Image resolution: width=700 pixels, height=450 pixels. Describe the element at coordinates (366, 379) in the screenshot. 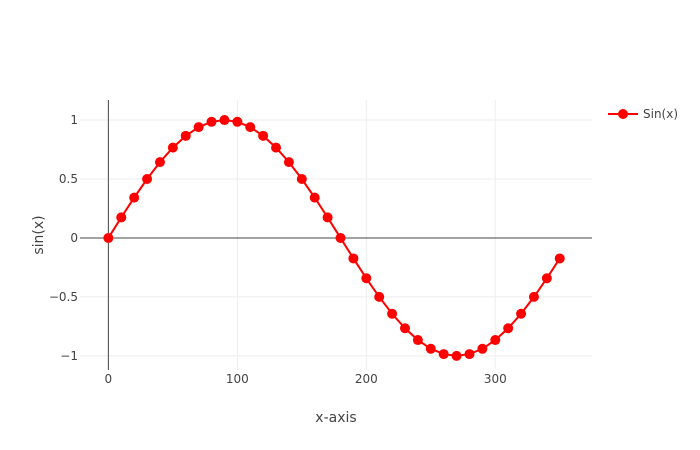

I see `x-tick-label: 200` at that location.